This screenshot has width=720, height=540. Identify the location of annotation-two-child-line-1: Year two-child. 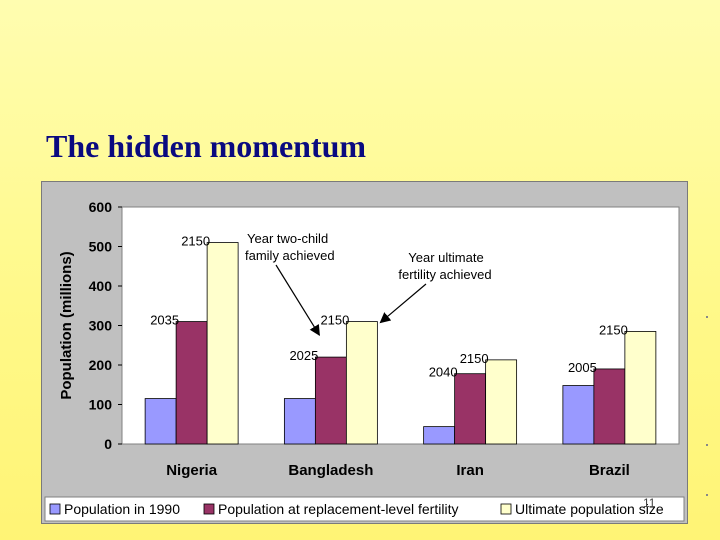
(287, 238).